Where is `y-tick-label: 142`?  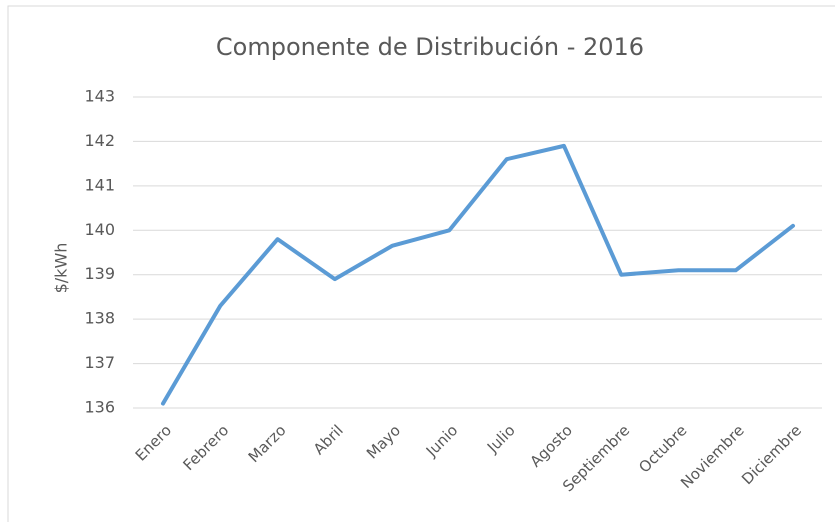
y-tick-label: 142 is located at coordinates (99, 140).